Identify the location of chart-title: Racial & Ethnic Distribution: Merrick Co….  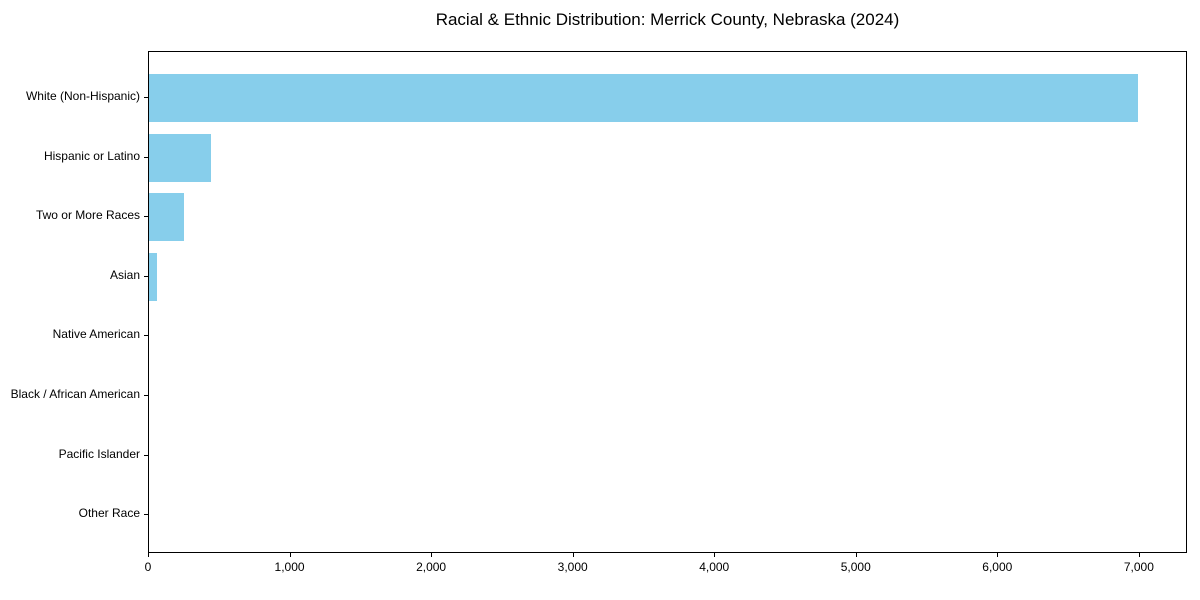
(667, 19).